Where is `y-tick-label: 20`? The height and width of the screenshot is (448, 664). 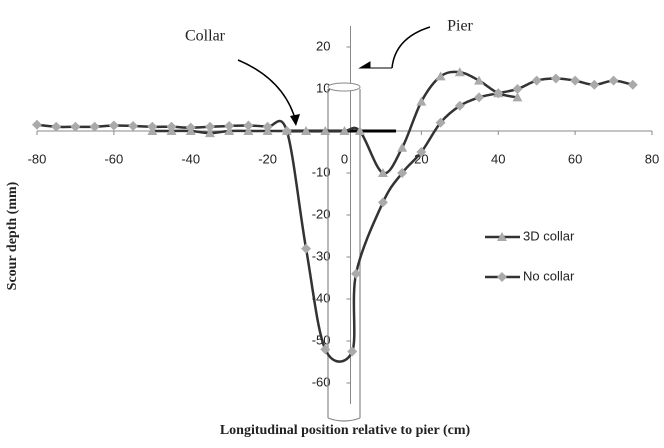 y-tick-label: 20 is located at coordinates (323, 45).